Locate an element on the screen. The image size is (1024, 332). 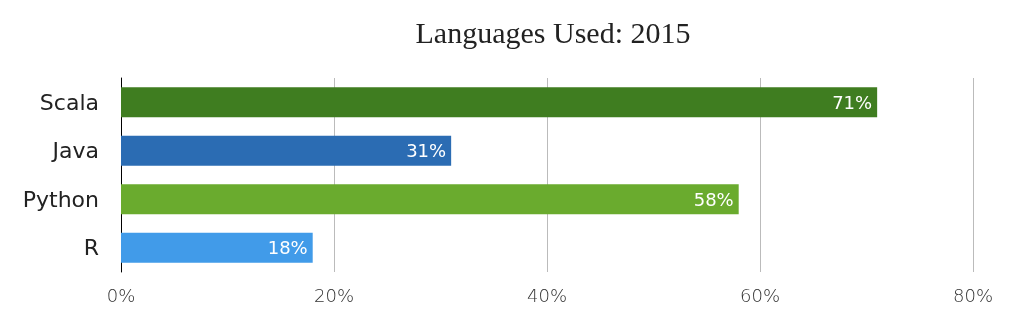
y-tick-label: Java is located at coordinates (74, 151).